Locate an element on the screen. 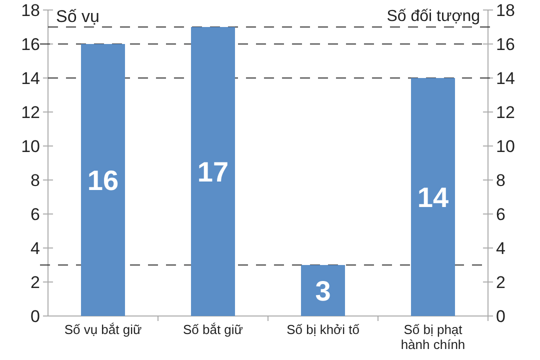 The height and width of the screenshot is (360, 540). y2-tick-label: 18 is located at coordinates (505, 10).